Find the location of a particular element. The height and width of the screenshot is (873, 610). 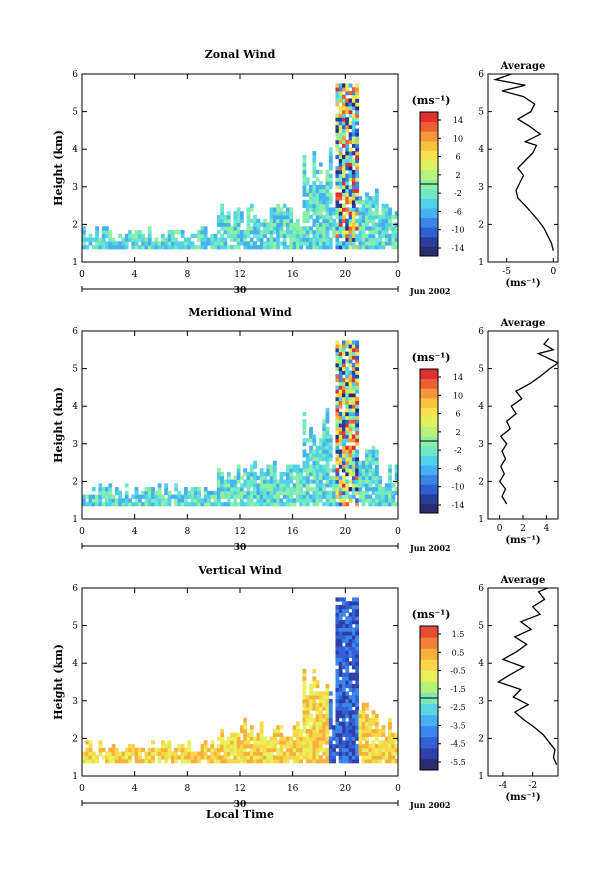

x-tick-label: 16 is located at coordinates (293, 789).